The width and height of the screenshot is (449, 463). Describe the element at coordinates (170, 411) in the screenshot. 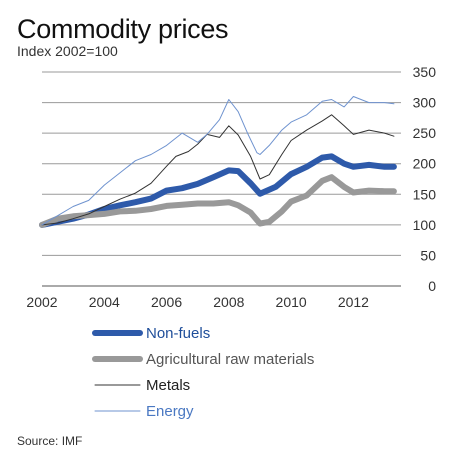

I see `legend-label: Energy` at that location.